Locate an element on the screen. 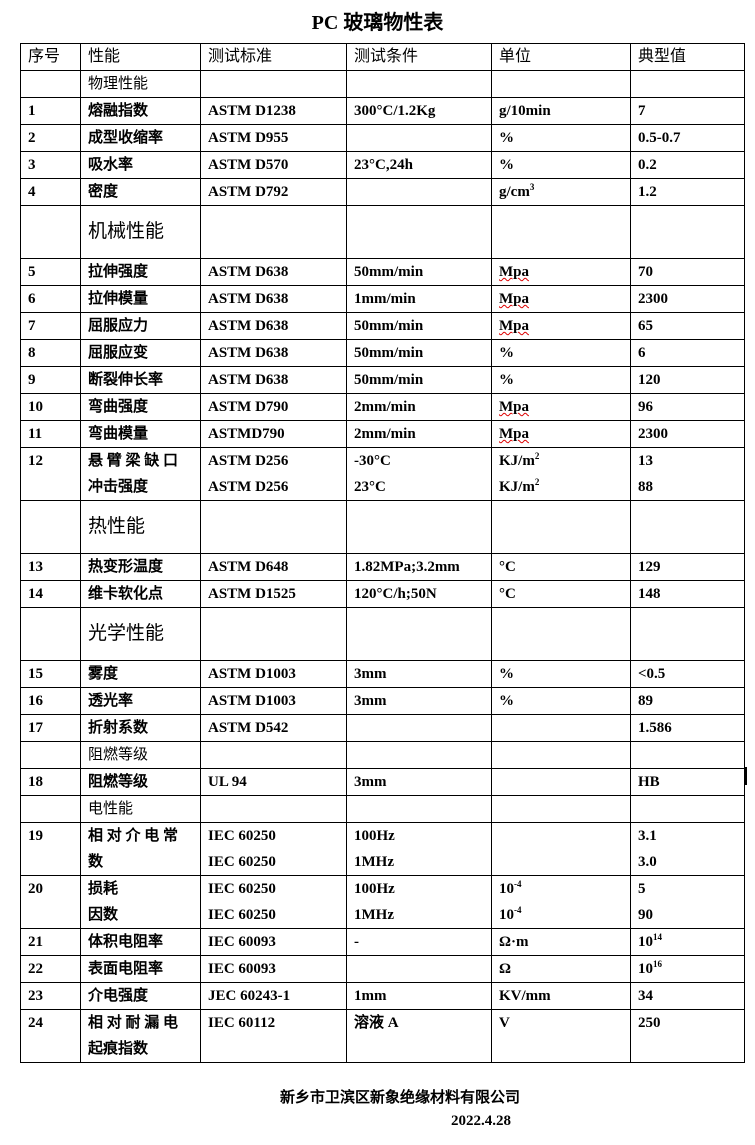  superscript: 16 is located at coordinates (657, 964).